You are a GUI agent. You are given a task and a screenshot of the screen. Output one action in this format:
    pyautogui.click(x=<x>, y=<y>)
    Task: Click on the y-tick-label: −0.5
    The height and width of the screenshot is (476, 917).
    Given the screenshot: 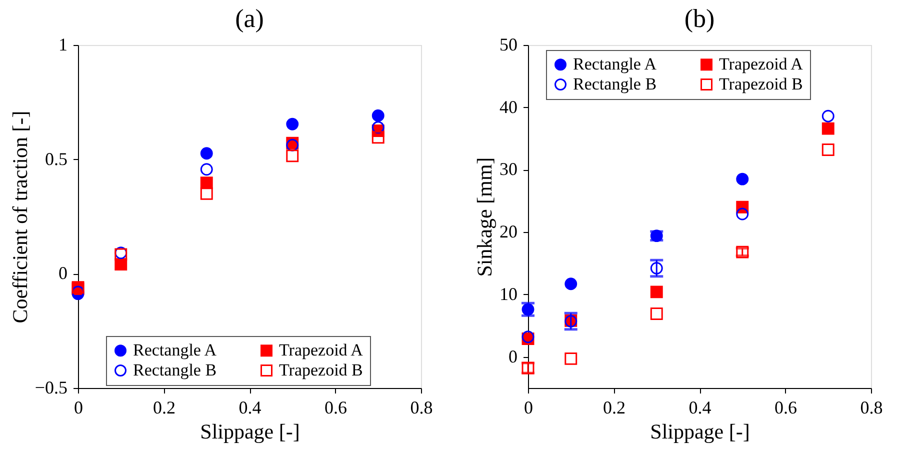 What is the action you would take?
    pyautogui.click(x=51, y=388)
    